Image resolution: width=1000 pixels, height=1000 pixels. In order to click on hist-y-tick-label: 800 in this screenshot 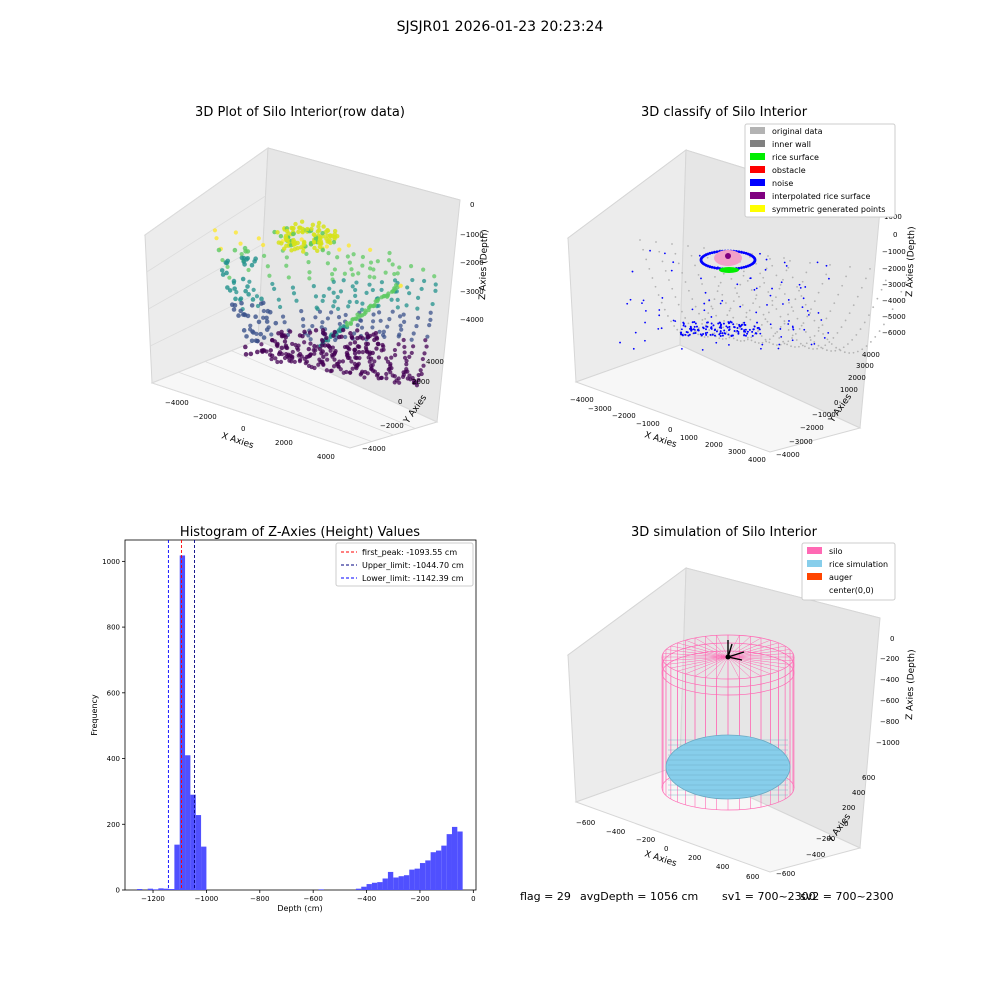, I will do `click(113, 628)`.